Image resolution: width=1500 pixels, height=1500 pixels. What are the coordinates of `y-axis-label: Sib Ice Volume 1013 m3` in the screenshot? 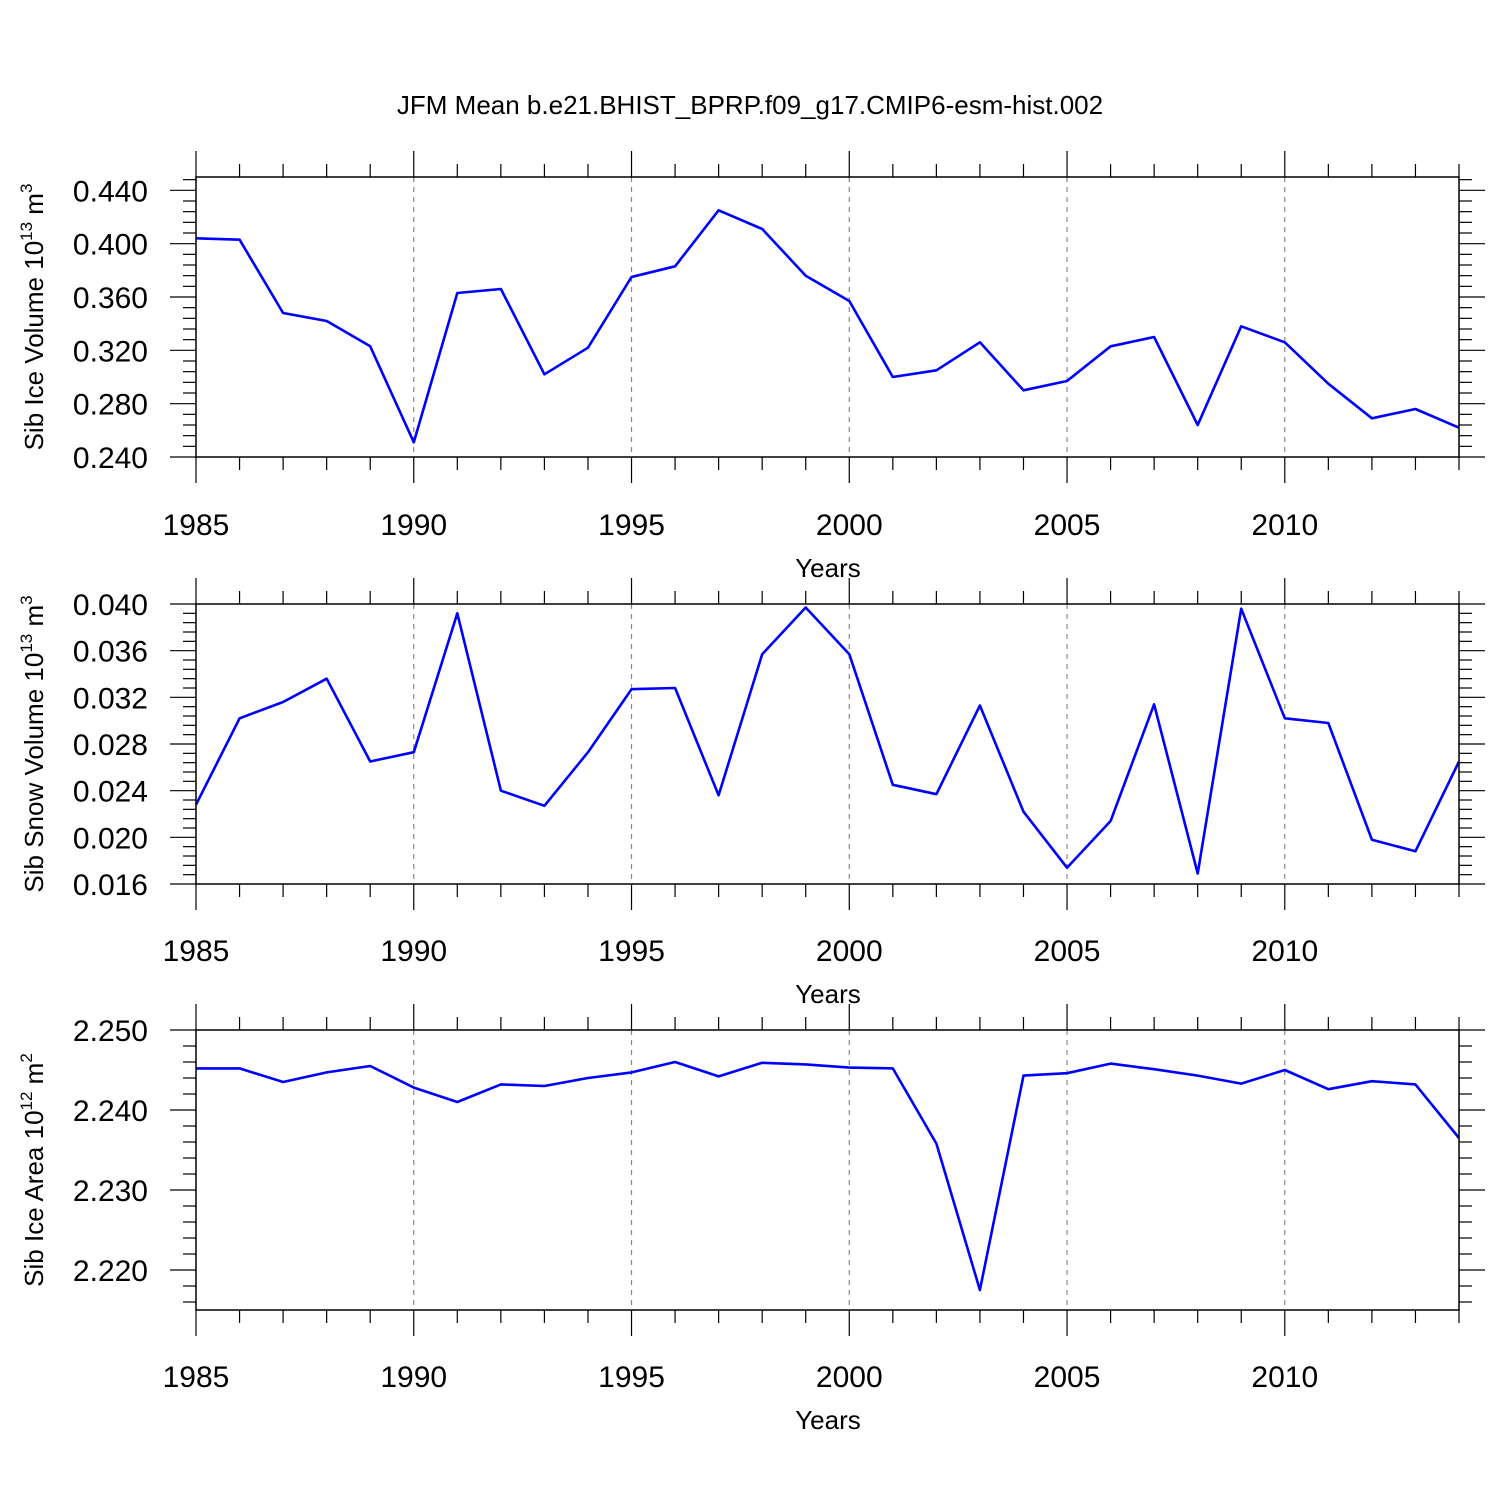 It's located at (33, 317).